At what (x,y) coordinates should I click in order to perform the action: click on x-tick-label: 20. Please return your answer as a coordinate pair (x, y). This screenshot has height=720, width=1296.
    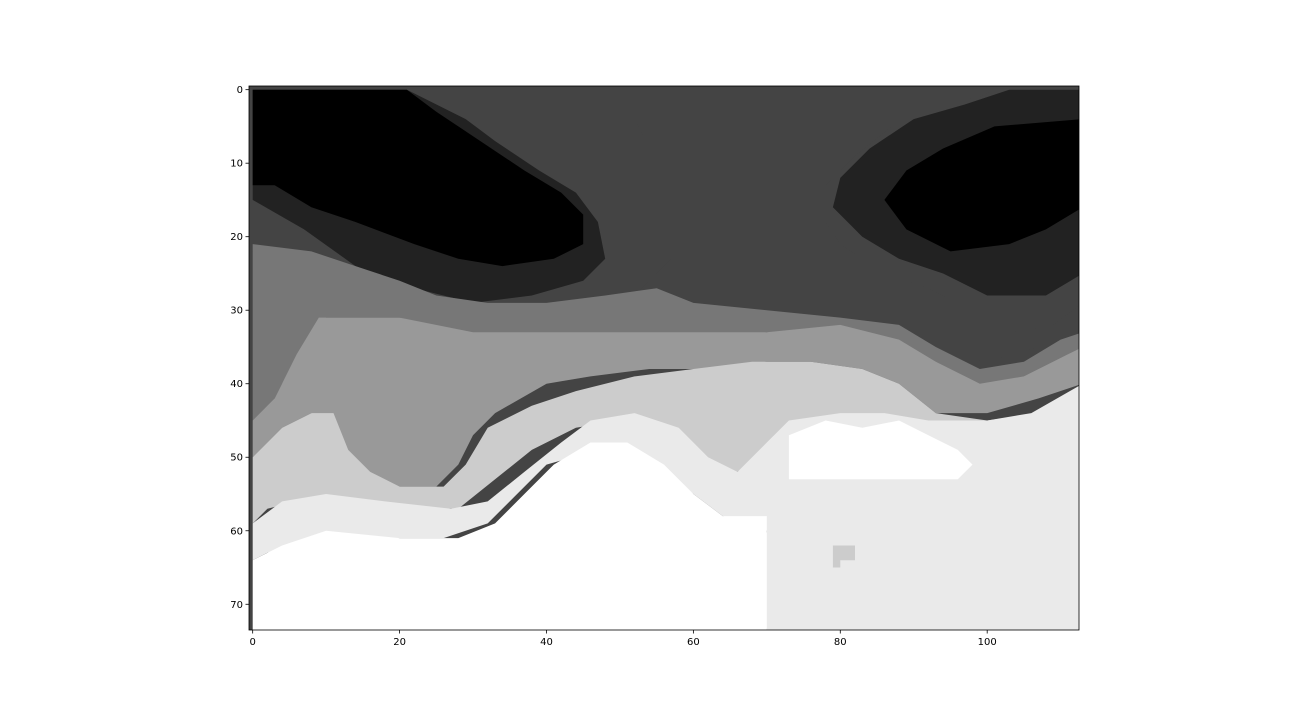
    Looking at the image, I should click on (399, 642).